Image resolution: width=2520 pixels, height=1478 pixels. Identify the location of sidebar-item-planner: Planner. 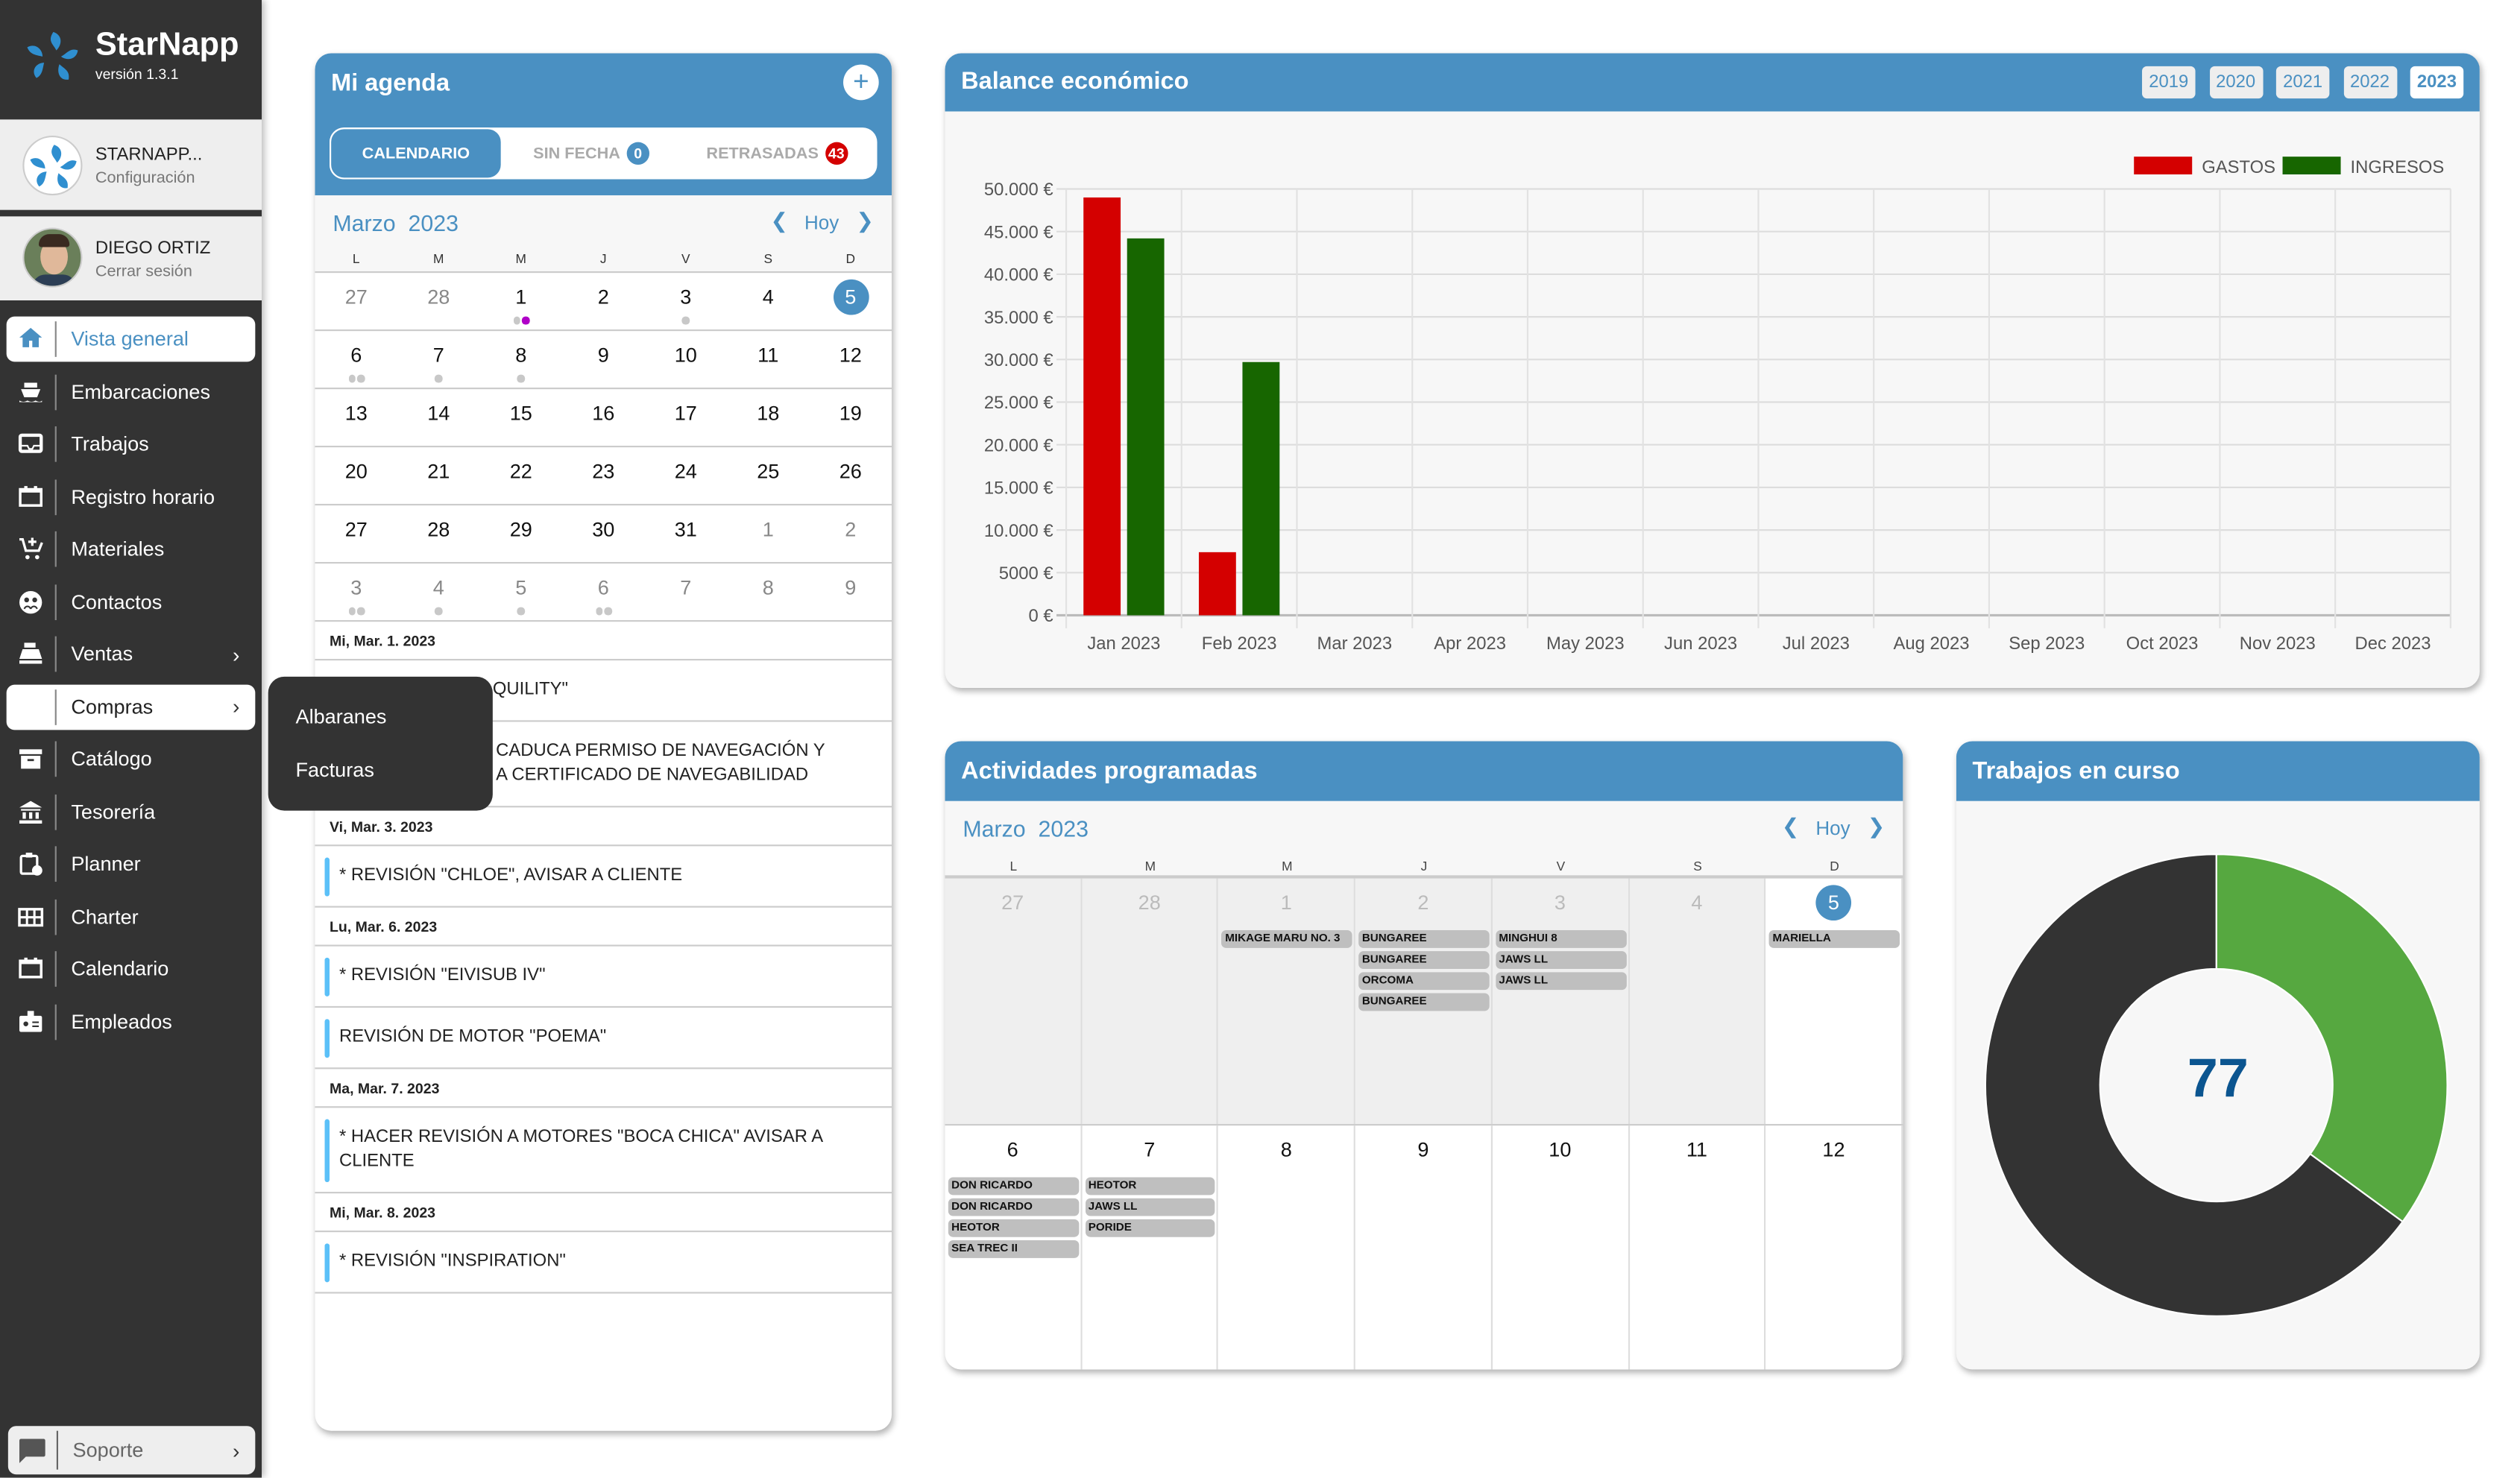
(131, 864).